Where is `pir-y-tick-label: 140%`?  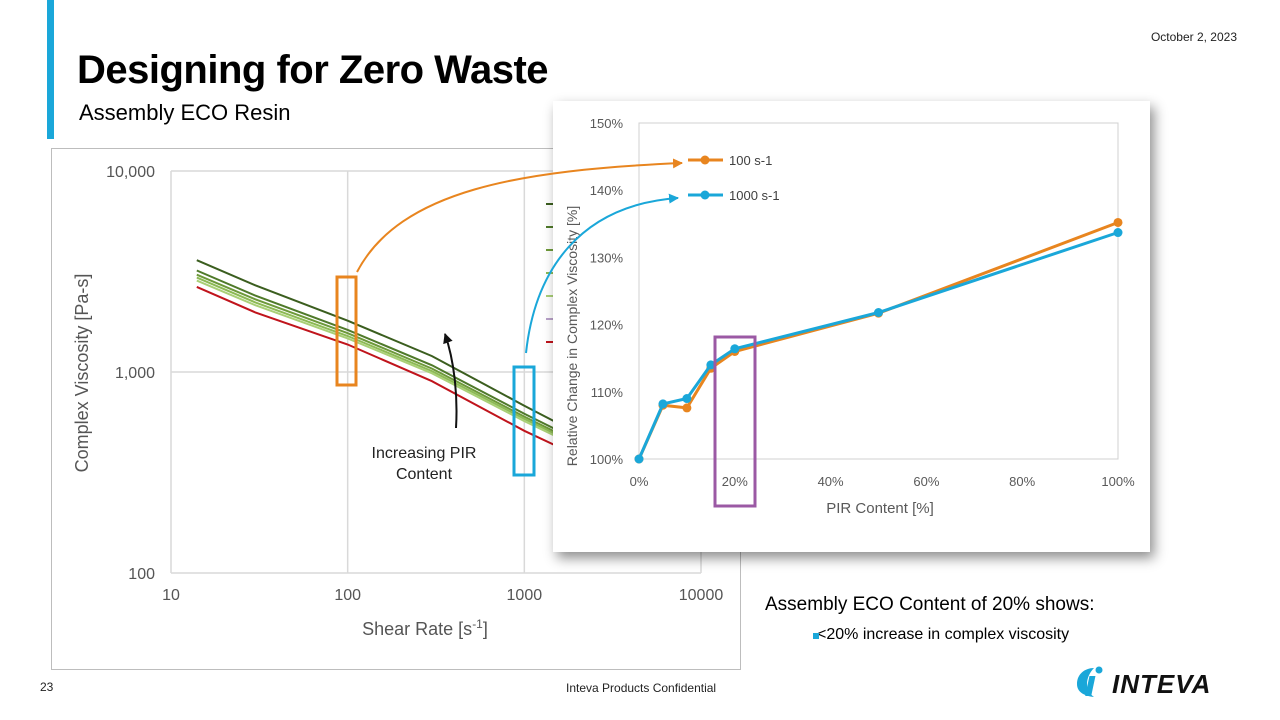
pir-y-tick-label: 140% is located at coordinates (607, 190).